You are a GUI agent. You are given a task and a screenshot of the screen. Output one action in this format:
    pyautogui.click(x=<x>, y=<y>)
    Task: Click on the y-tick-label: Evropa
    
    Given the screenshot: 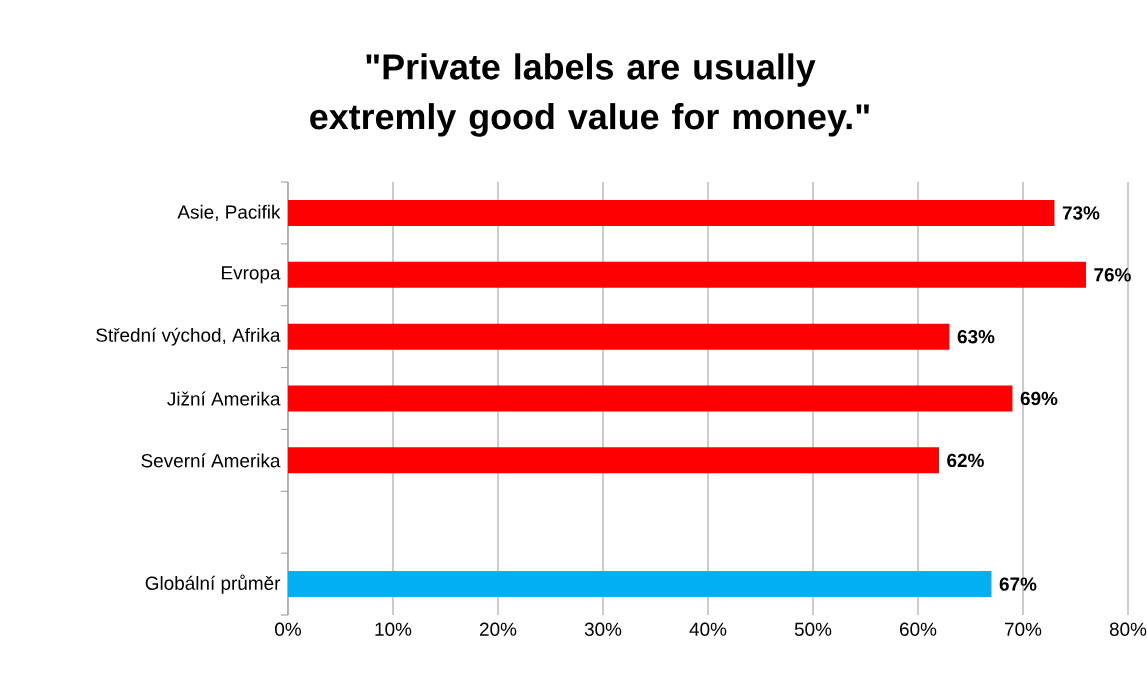 What is the action you would take?
    pyautogui.click(x=251, y=275)
    